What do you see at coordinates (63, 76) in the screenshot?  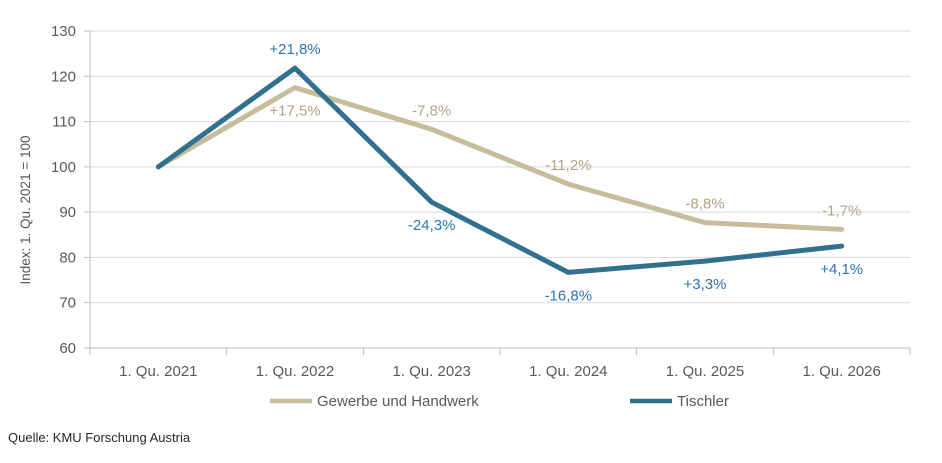 I see `y-axis-tick-label: 120` at bounding box center [63, 76].